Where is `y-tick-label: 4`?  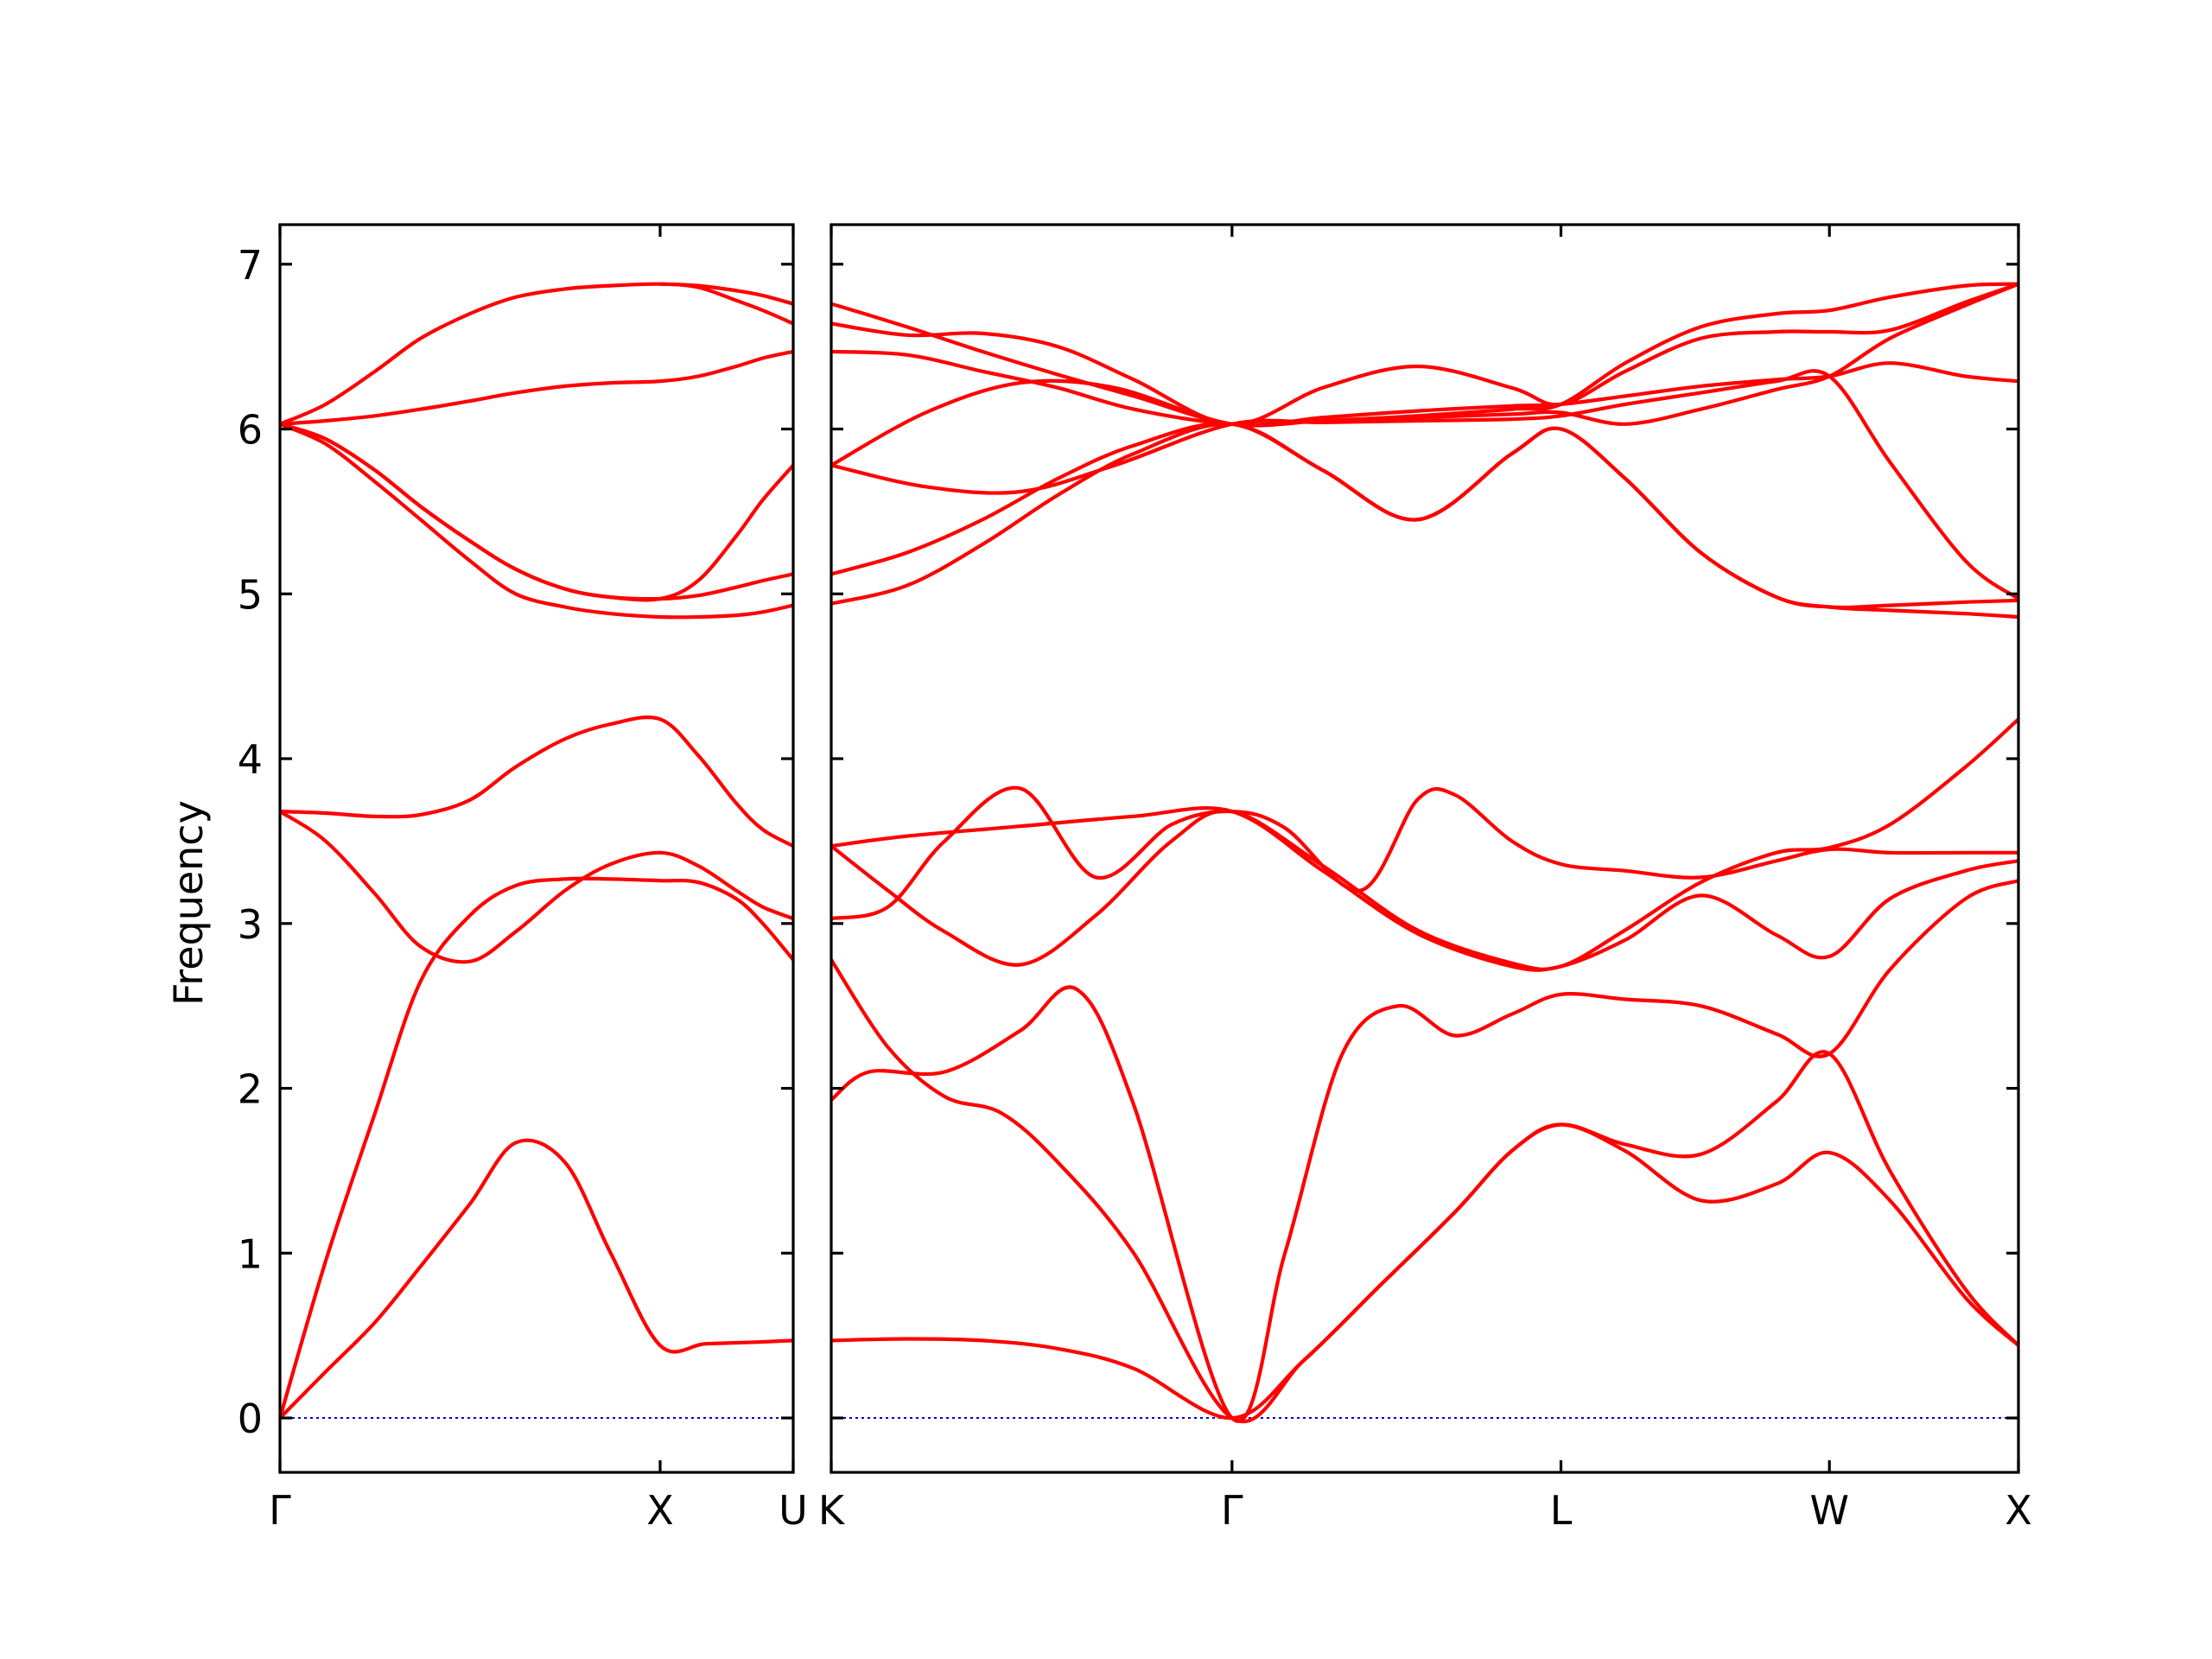 y-tick-label: 4 is located at coordinates (250, 759).